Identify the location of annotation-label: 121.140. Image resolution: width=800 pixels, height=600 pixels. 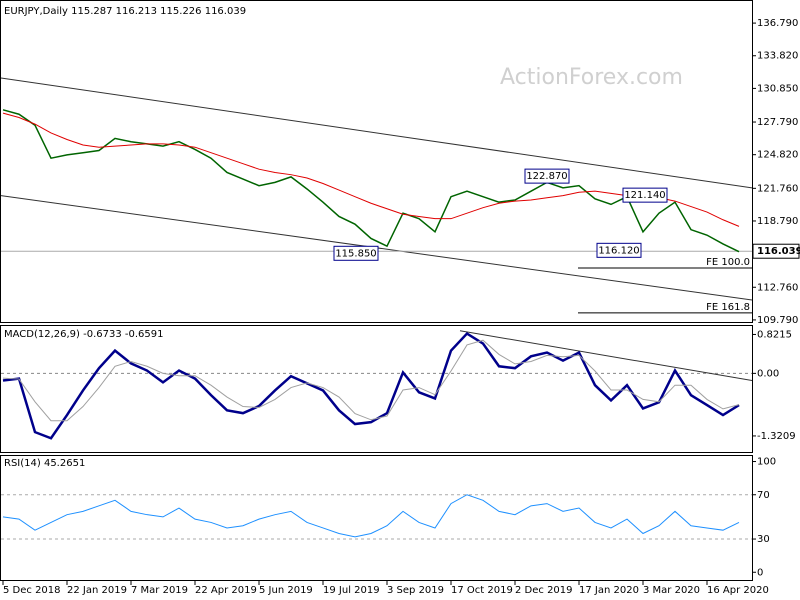
(644, 195).